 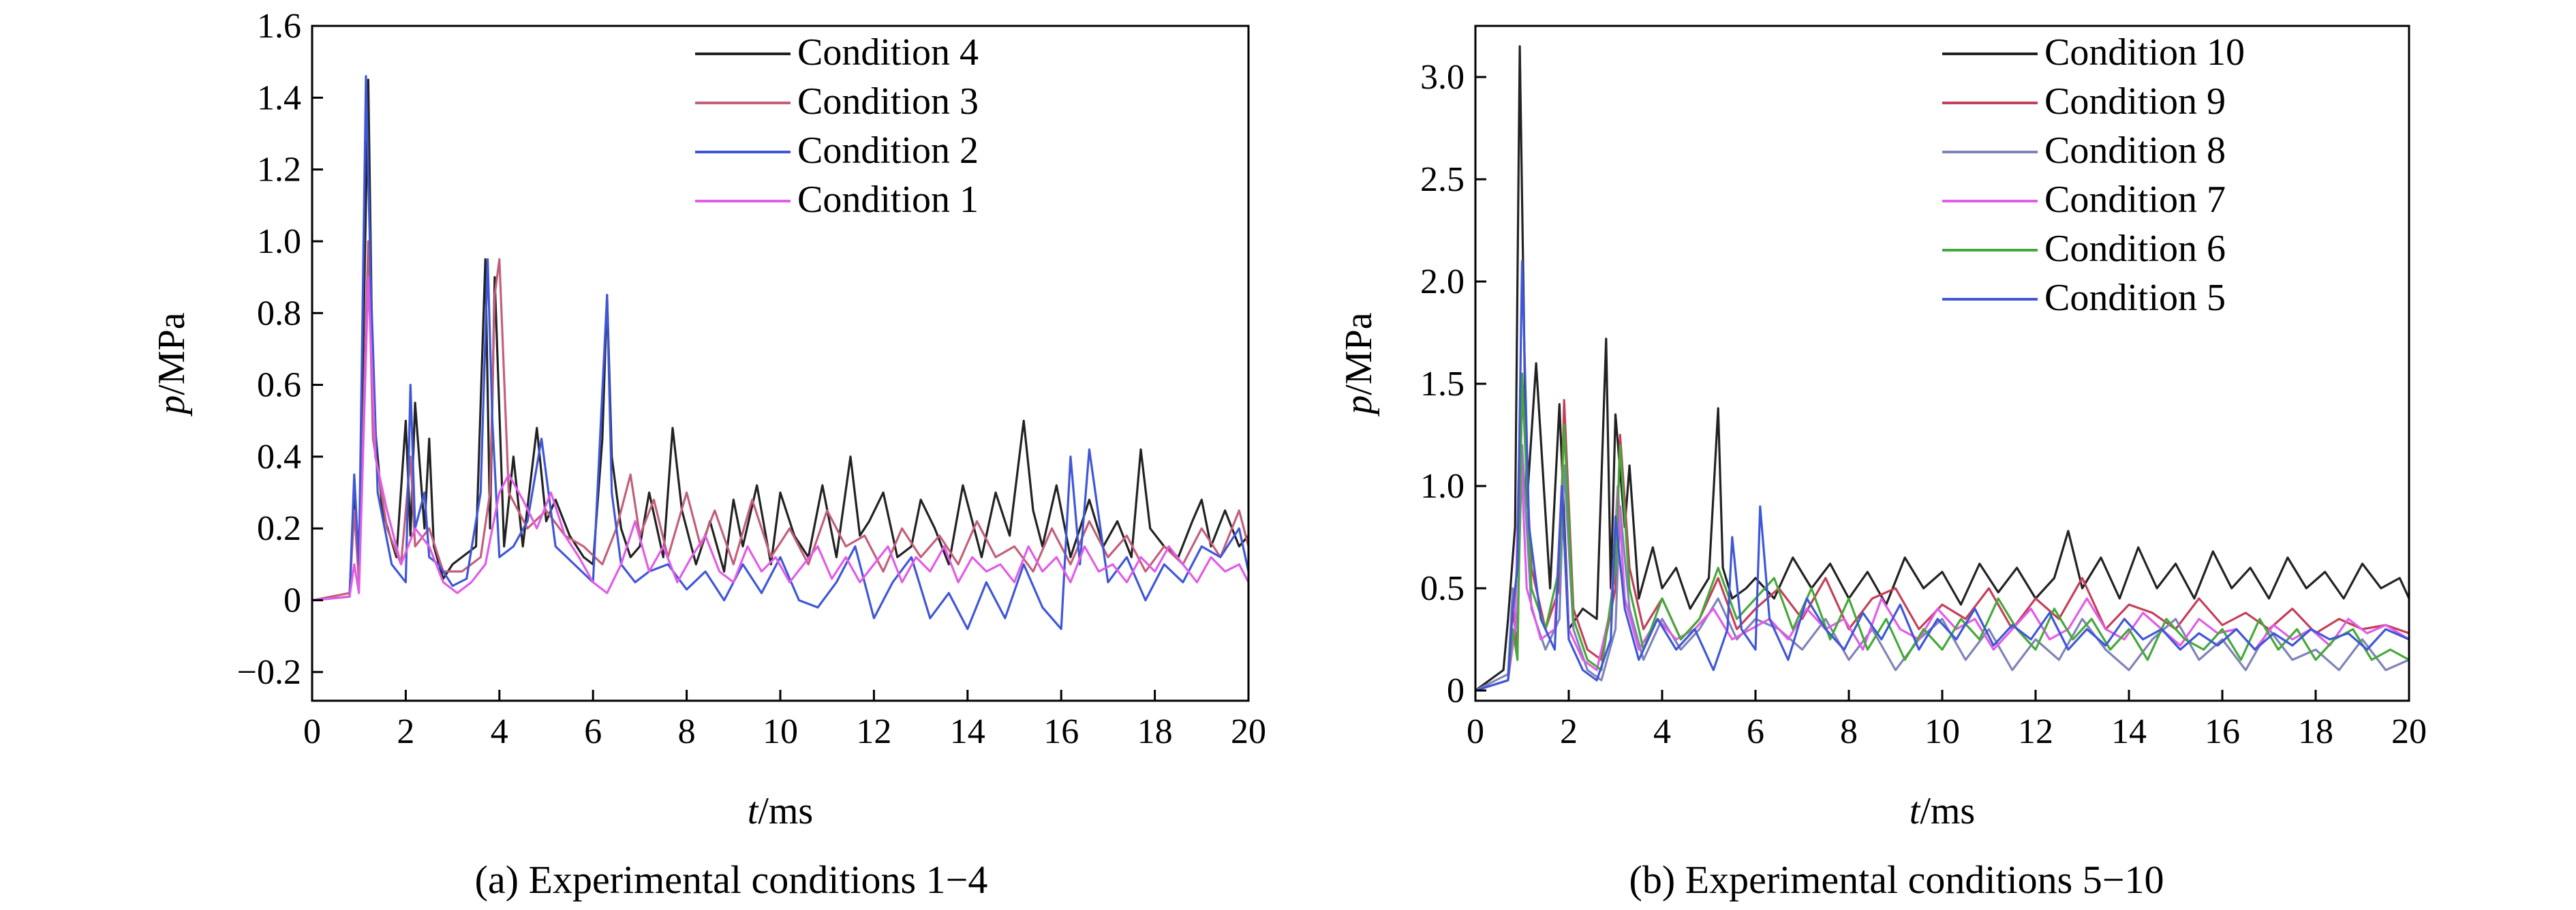 I want to click on y-tick-label: 2.0, so click(x=1443, y=281).